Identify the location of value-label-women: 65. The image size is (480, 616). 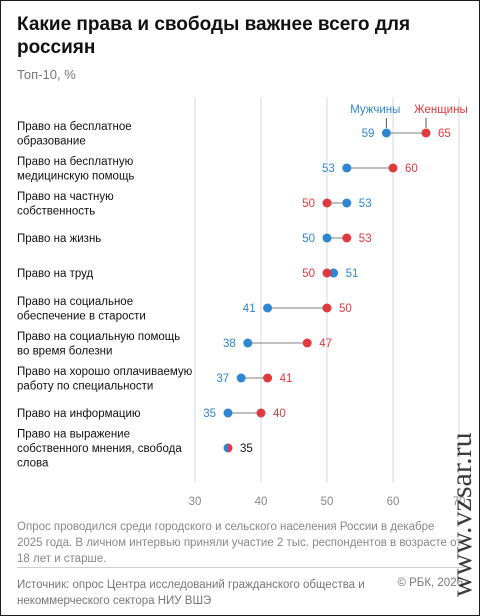
(444, 134).